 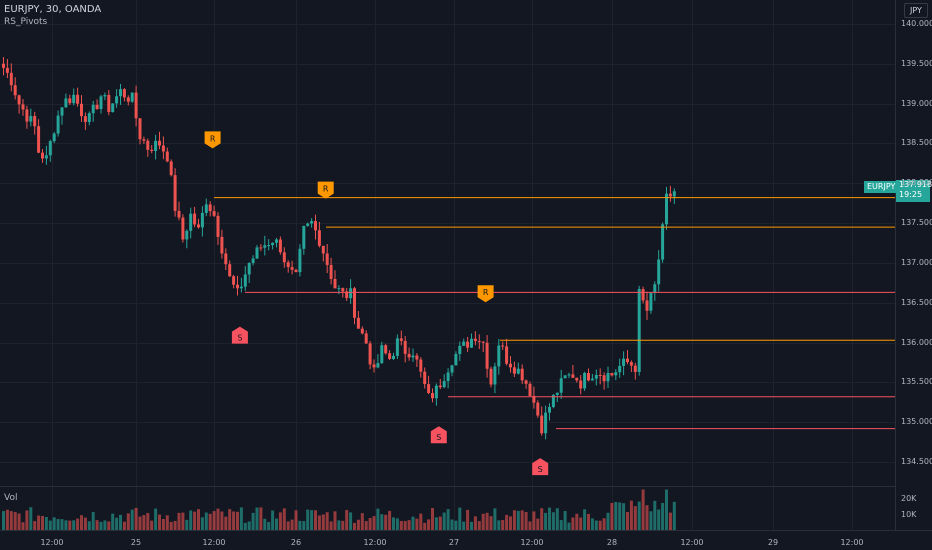 What do you see at coordinates (916, 342) in the screenshot?
I see `price-tick-label: 136.000` at bounding box center [916, 342].